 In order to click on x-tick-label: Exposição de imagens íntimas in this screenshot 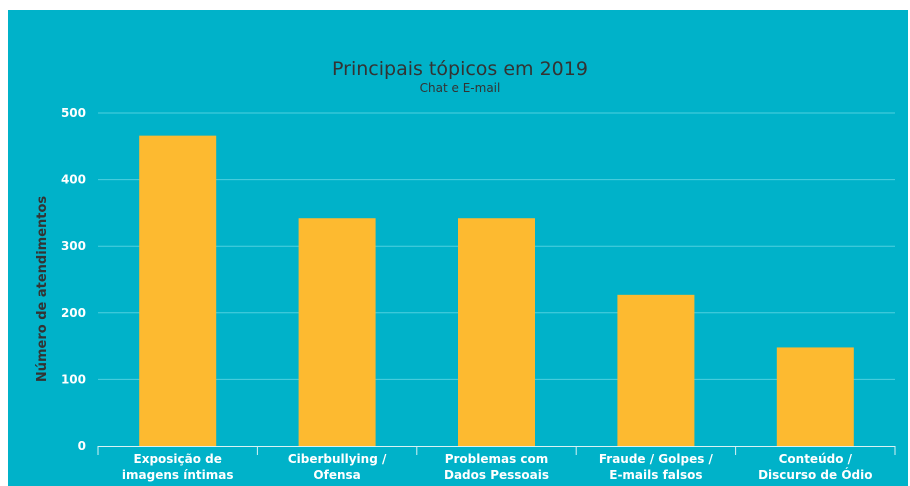, I will do `click(178, 467)`.